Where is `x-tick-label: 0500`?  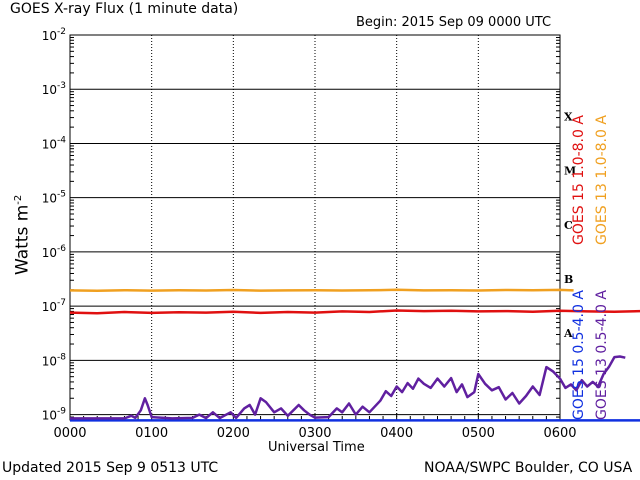
x-tick-label: 0500 is located at coordinates (478, 433).